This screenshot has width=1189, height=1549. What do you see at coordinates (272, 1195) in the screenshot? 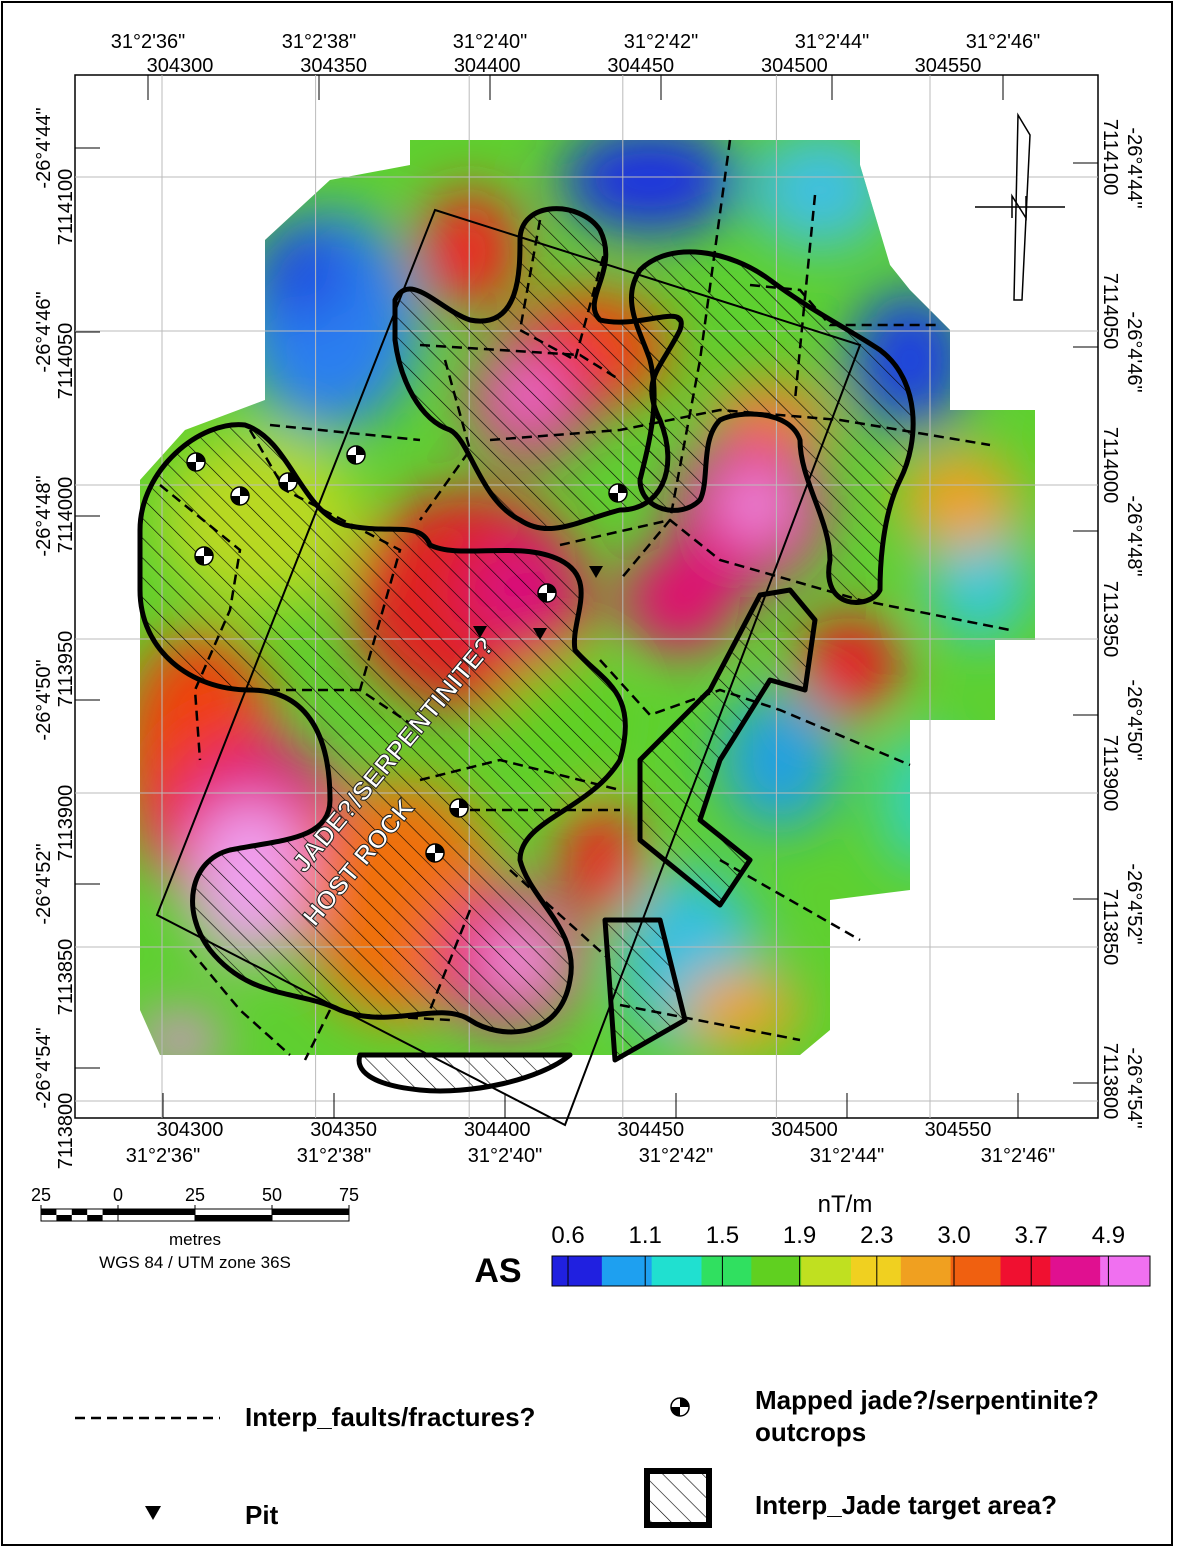
I see `scale-bar-label: 50` at bounding box center [272, 1195].